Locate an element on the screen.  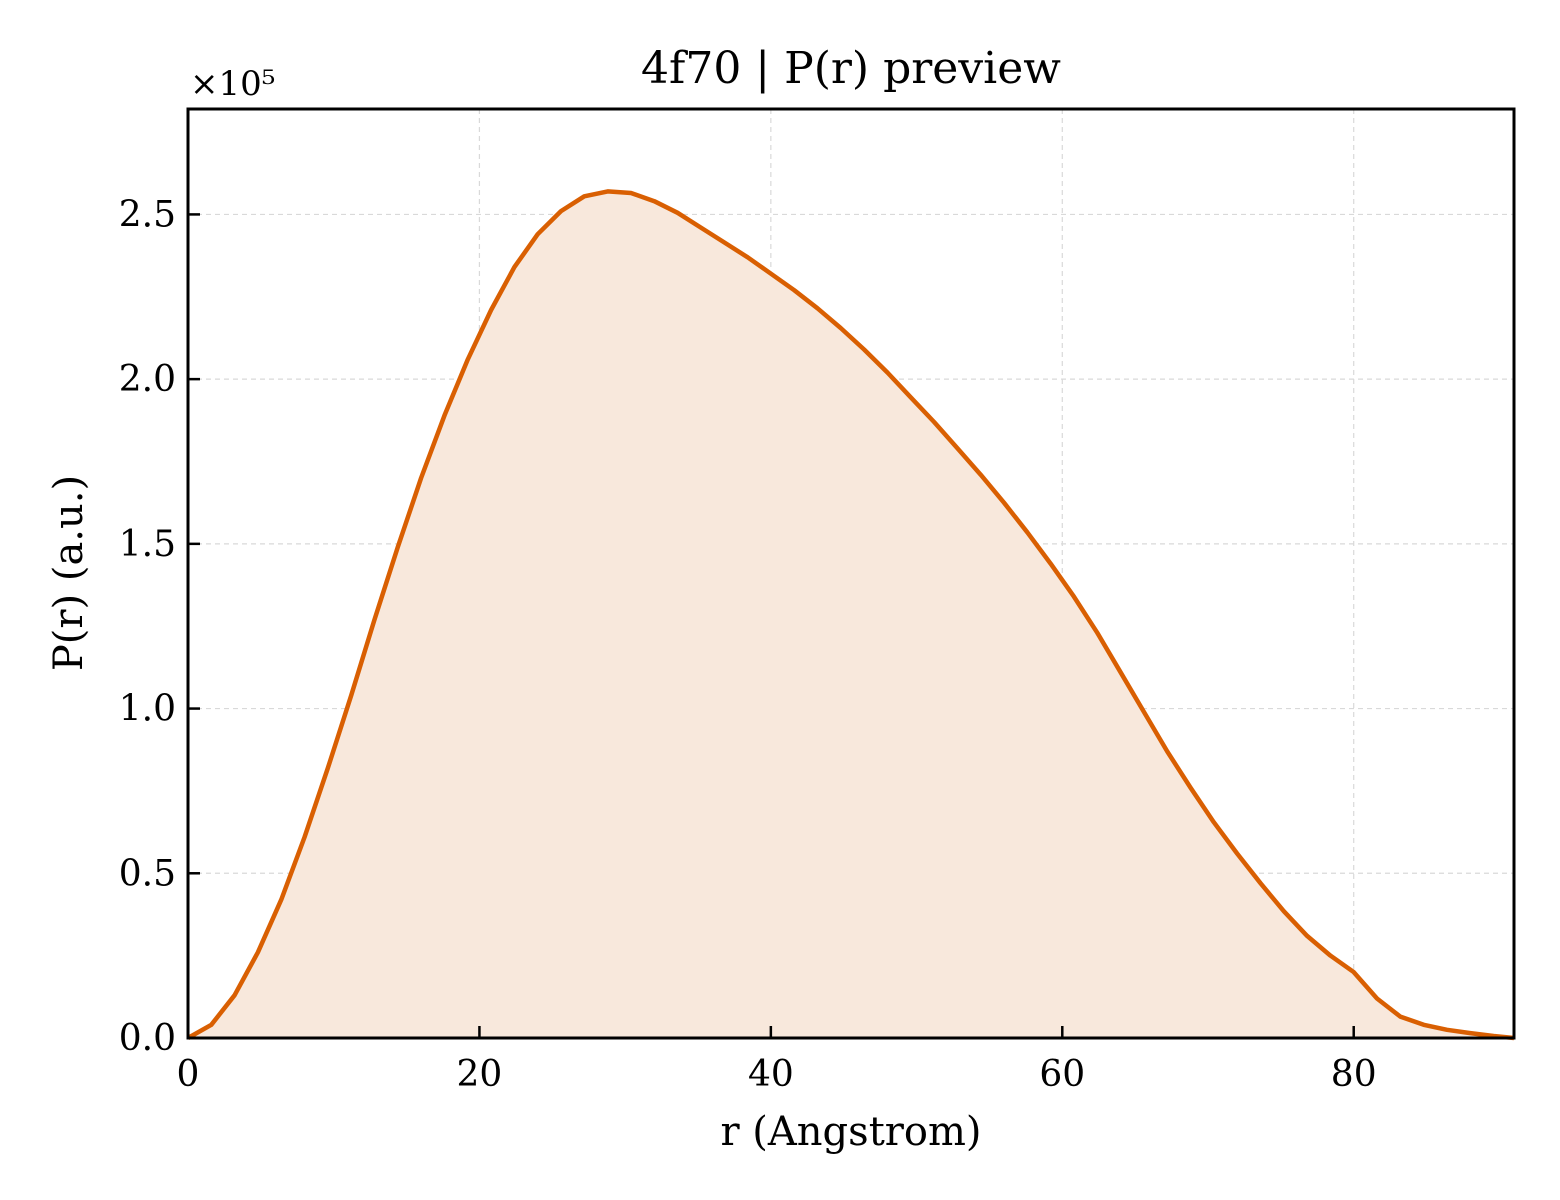
chart-title: 4f70 | P(r) preview is located at coordinates (851, 68).